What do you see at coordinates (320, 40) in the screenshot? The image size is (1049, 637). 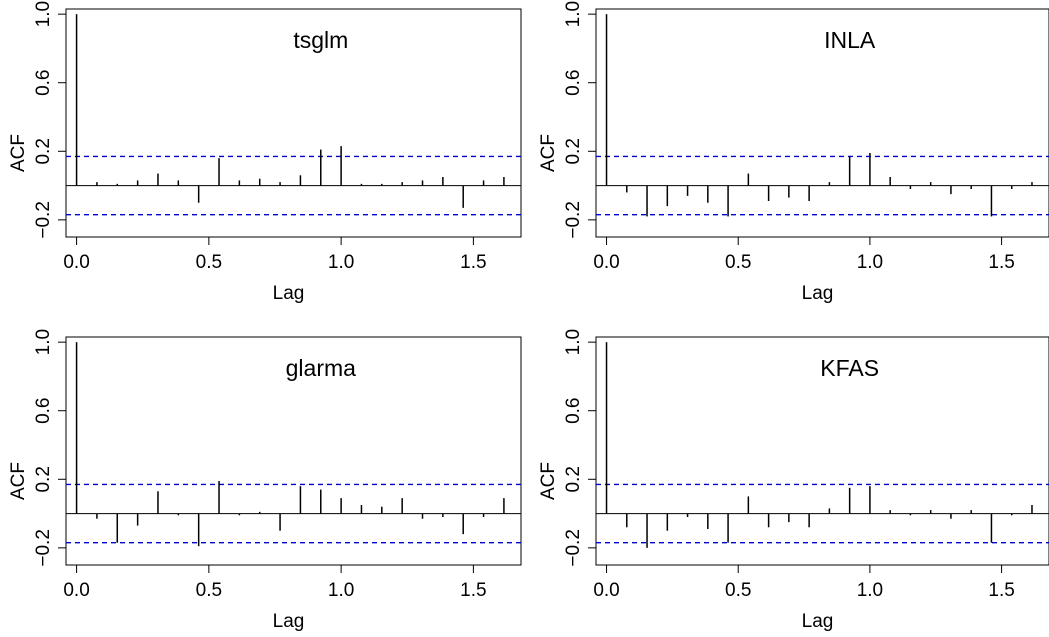 I see `panel-title: tsglm` at bounding box center [320, 40].